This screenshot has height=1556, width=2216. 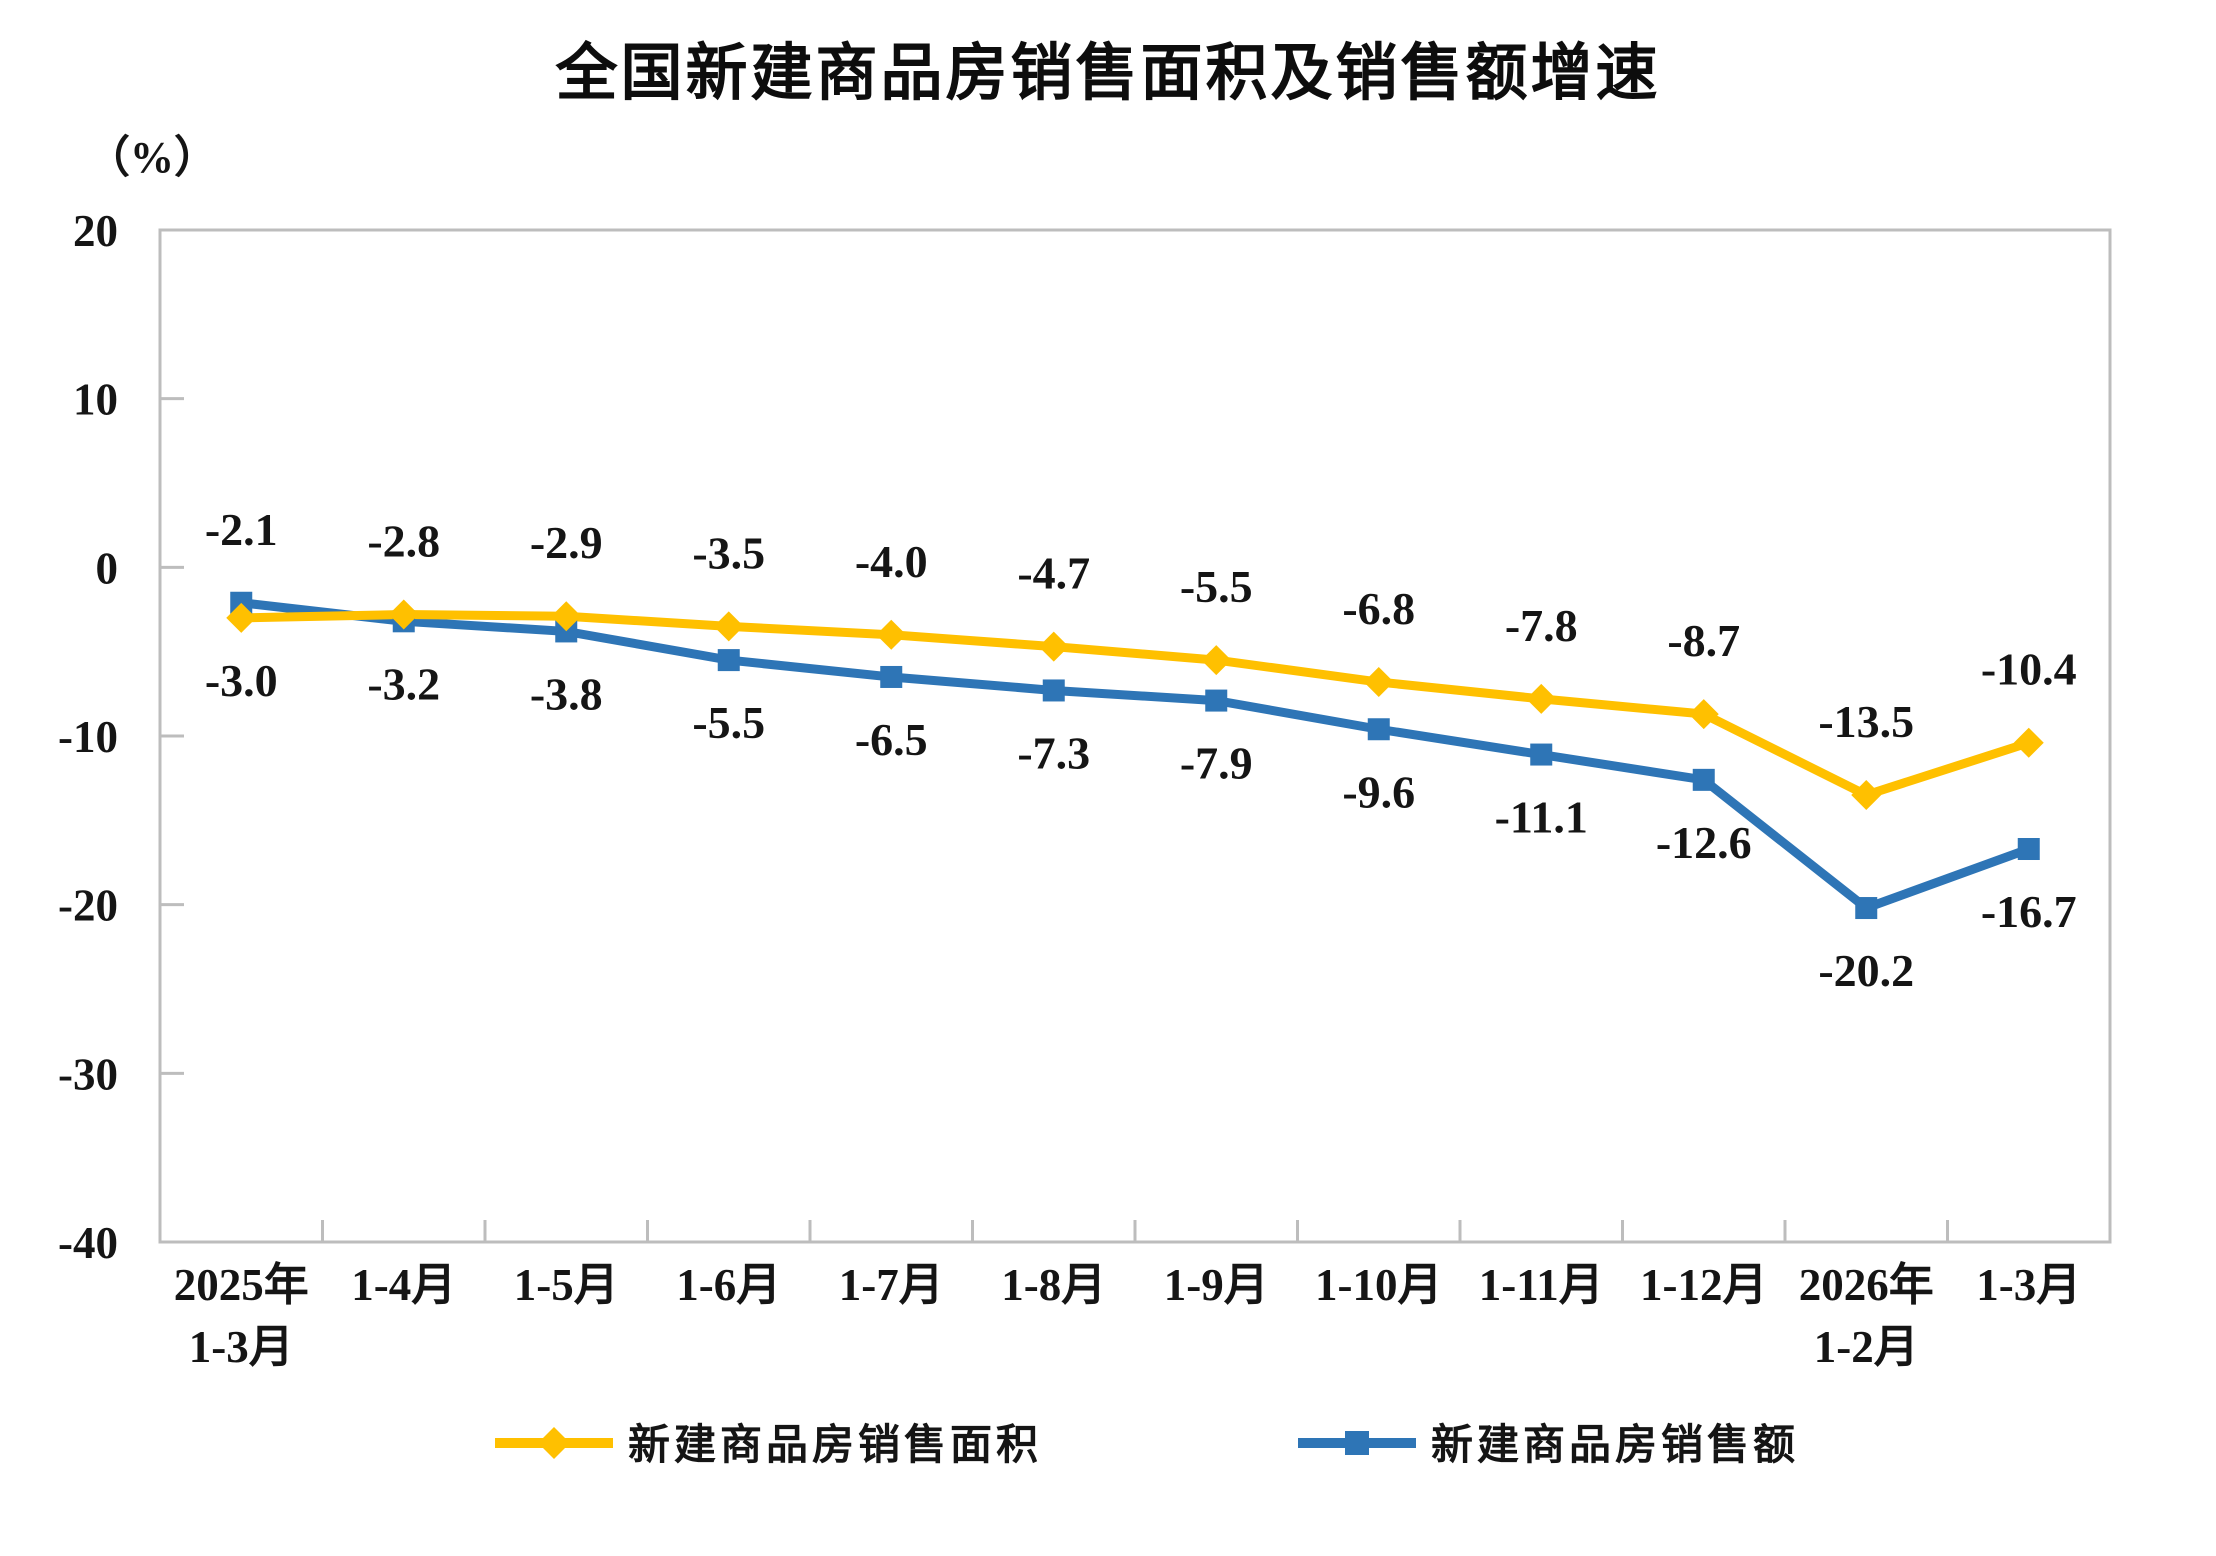 What do you see at coordinates (95, 400) in the screenshot?
I see `y-axis-tick-label: 10` at bounding box center [95, 400].